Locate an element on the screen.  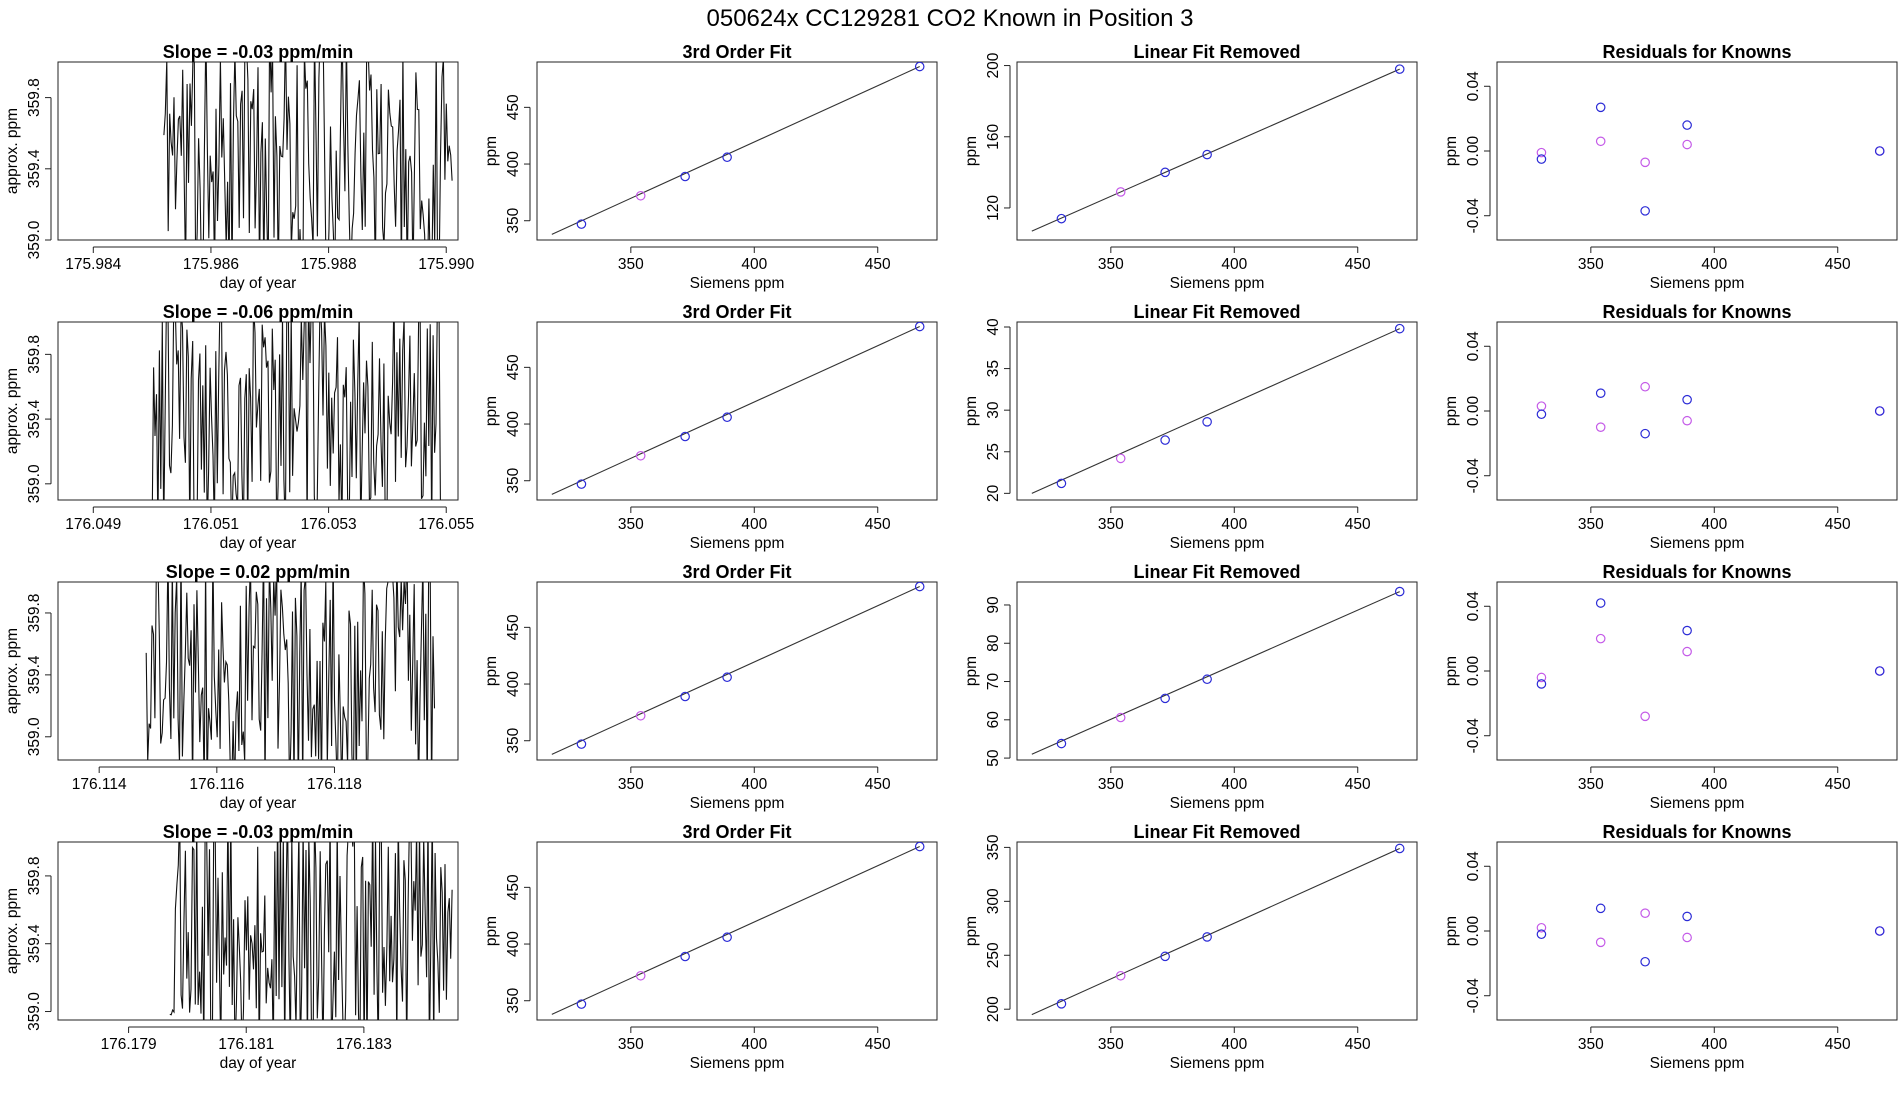
y-tick-label: 250 is located at coordinates (993, 955).